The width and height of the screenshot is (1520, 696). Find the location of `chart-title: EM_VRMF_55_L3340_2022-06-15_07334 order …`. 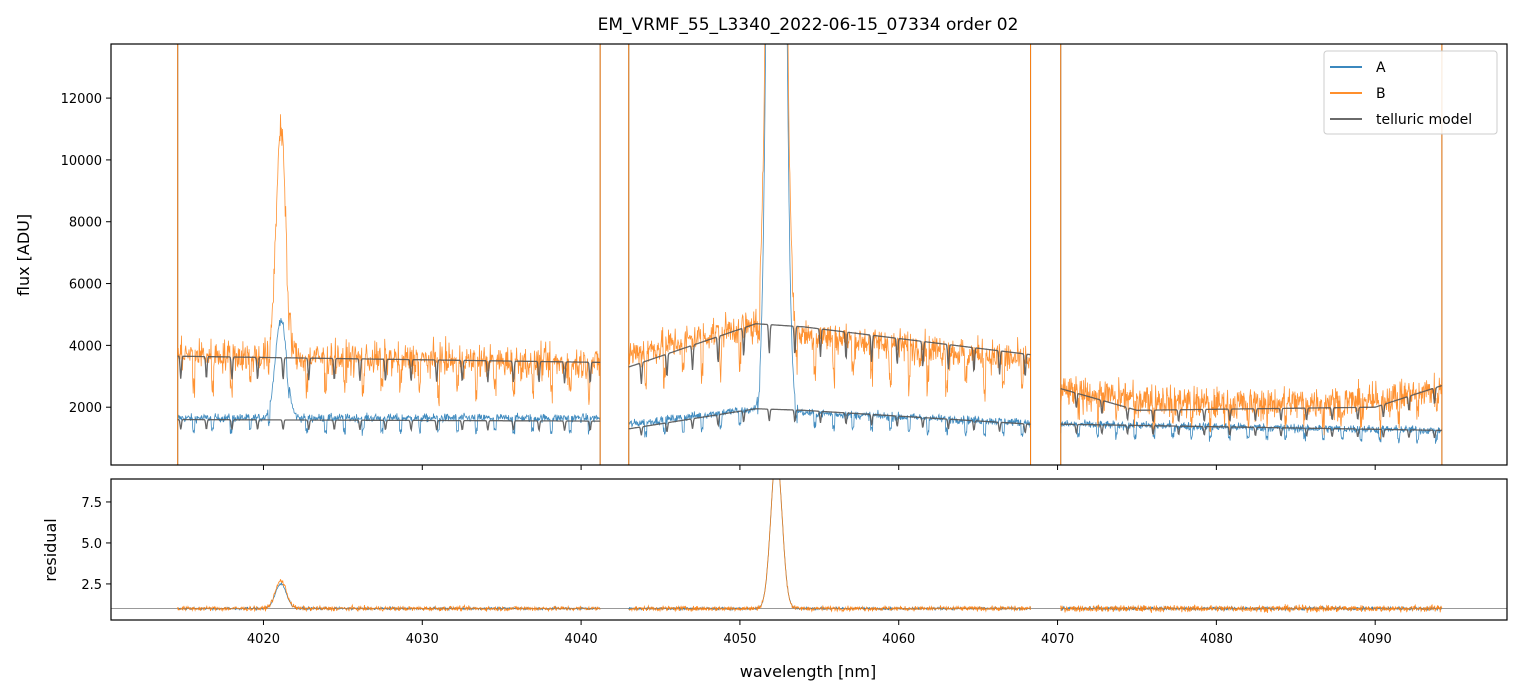

chart-title: EM_VRMF_55_L3340_2022-06-15_07334 order … is located at coordinates (808, 25).